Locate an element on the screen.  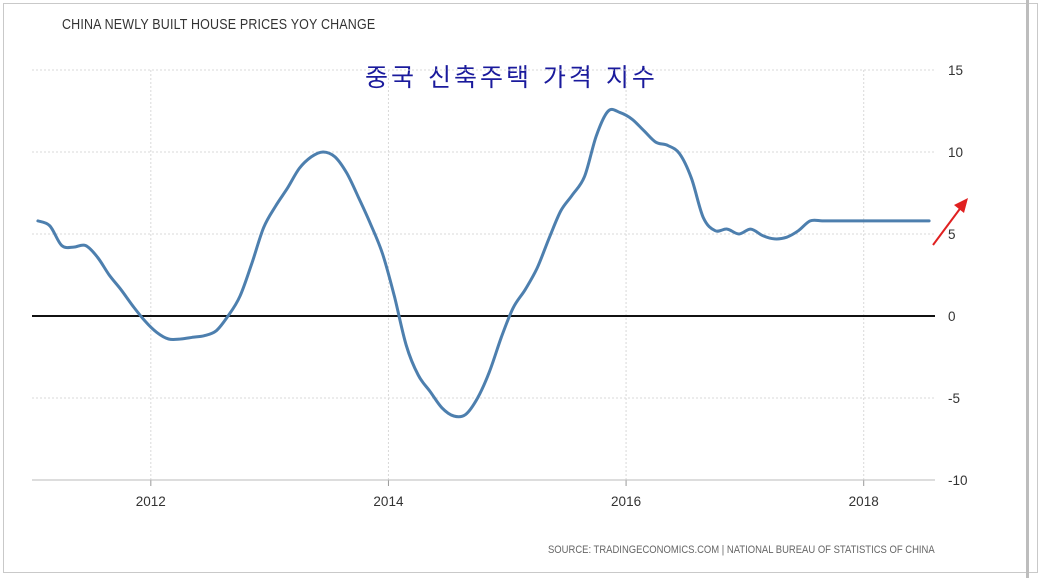
x-tick-label: 2018 is located at coordinates (864, 501).